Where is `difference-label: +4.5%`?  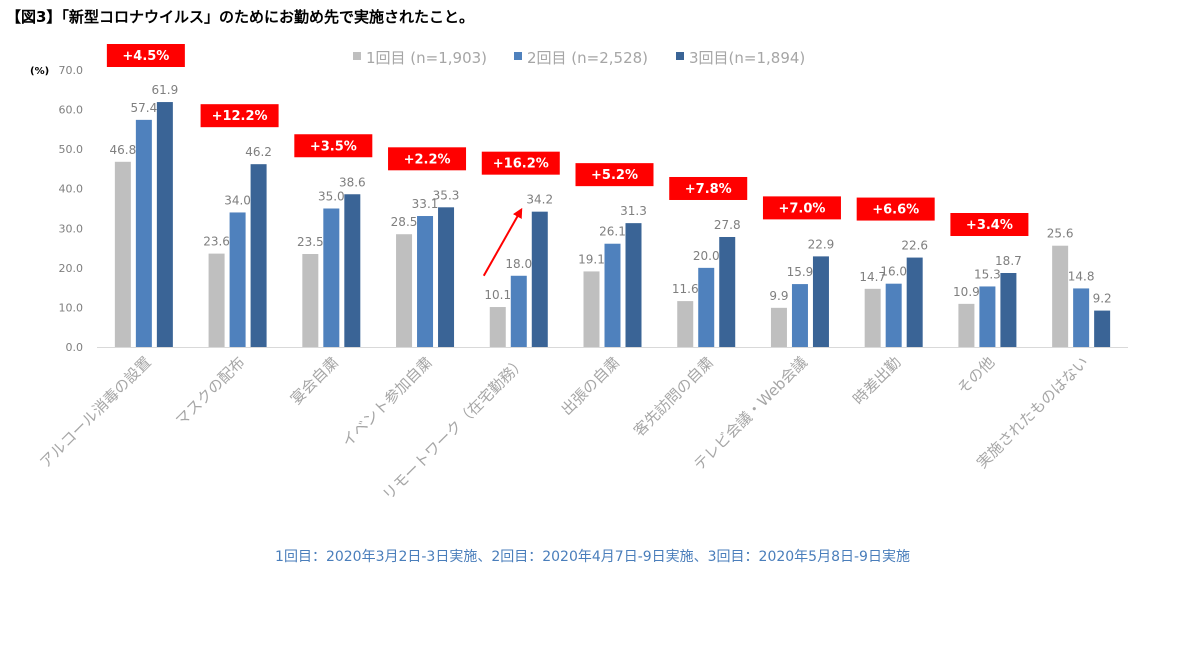 difference-label: +4.5% is located at coordinates (145, 56).